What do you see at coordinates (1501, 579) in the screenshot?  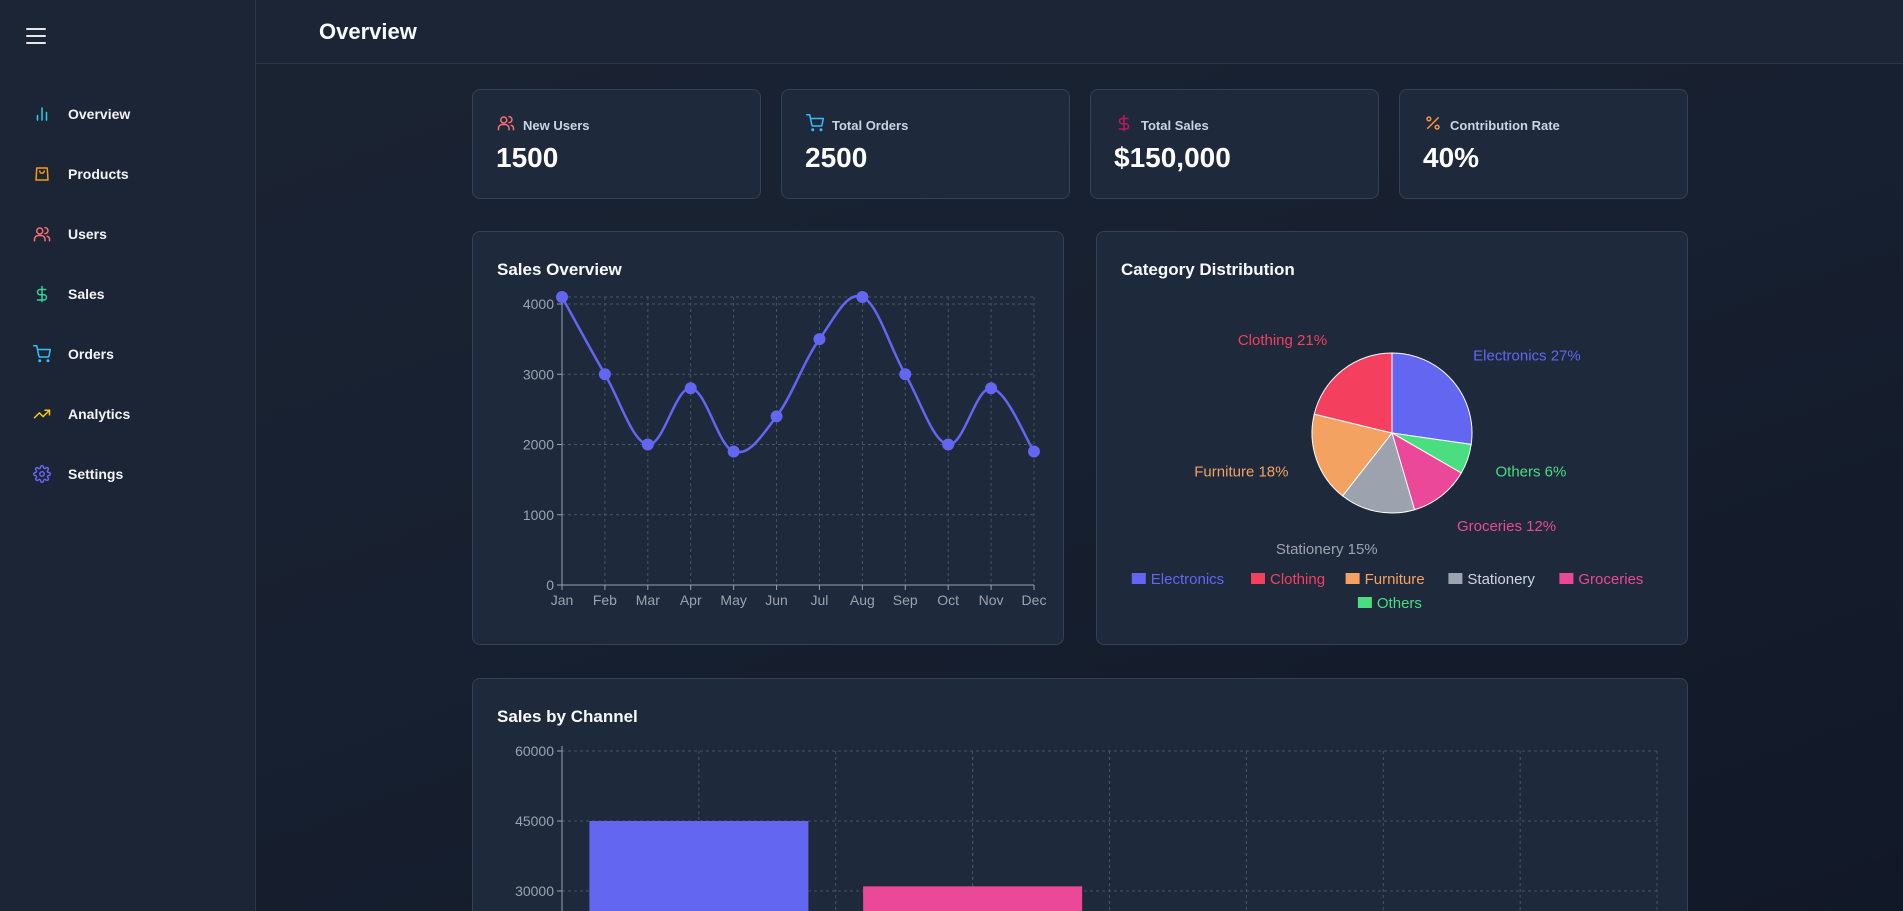 I see `legend-label: Stationery` at bounding box center [1501, 579].